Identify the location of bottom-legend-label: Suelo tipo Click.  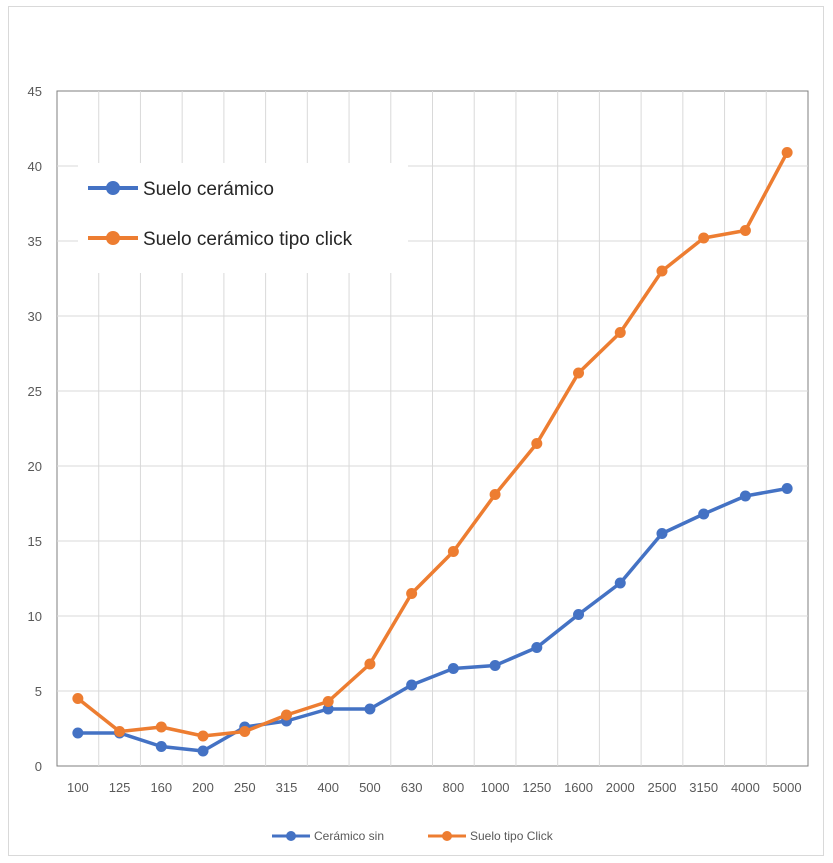
(512, 836).